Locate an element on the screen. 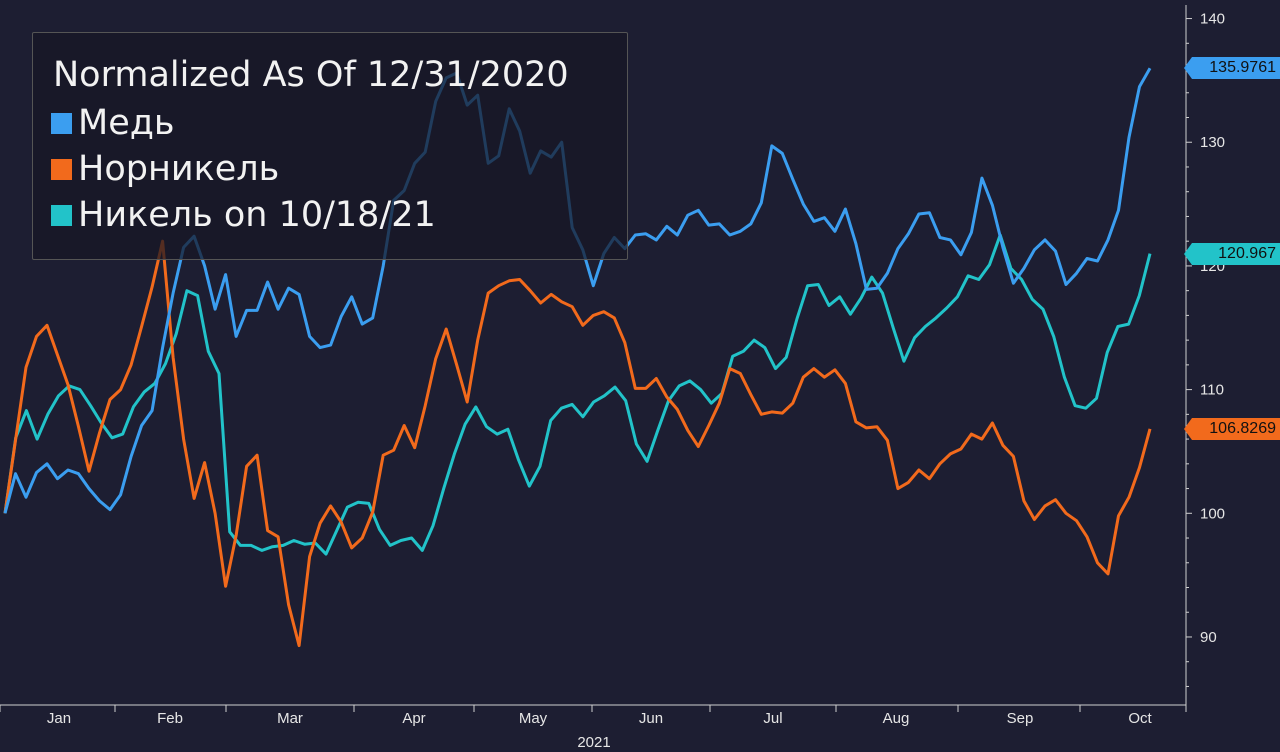 This screenshot has height=752, width=1280. x-tick-label: Apr is located at coordinates (413, 718).